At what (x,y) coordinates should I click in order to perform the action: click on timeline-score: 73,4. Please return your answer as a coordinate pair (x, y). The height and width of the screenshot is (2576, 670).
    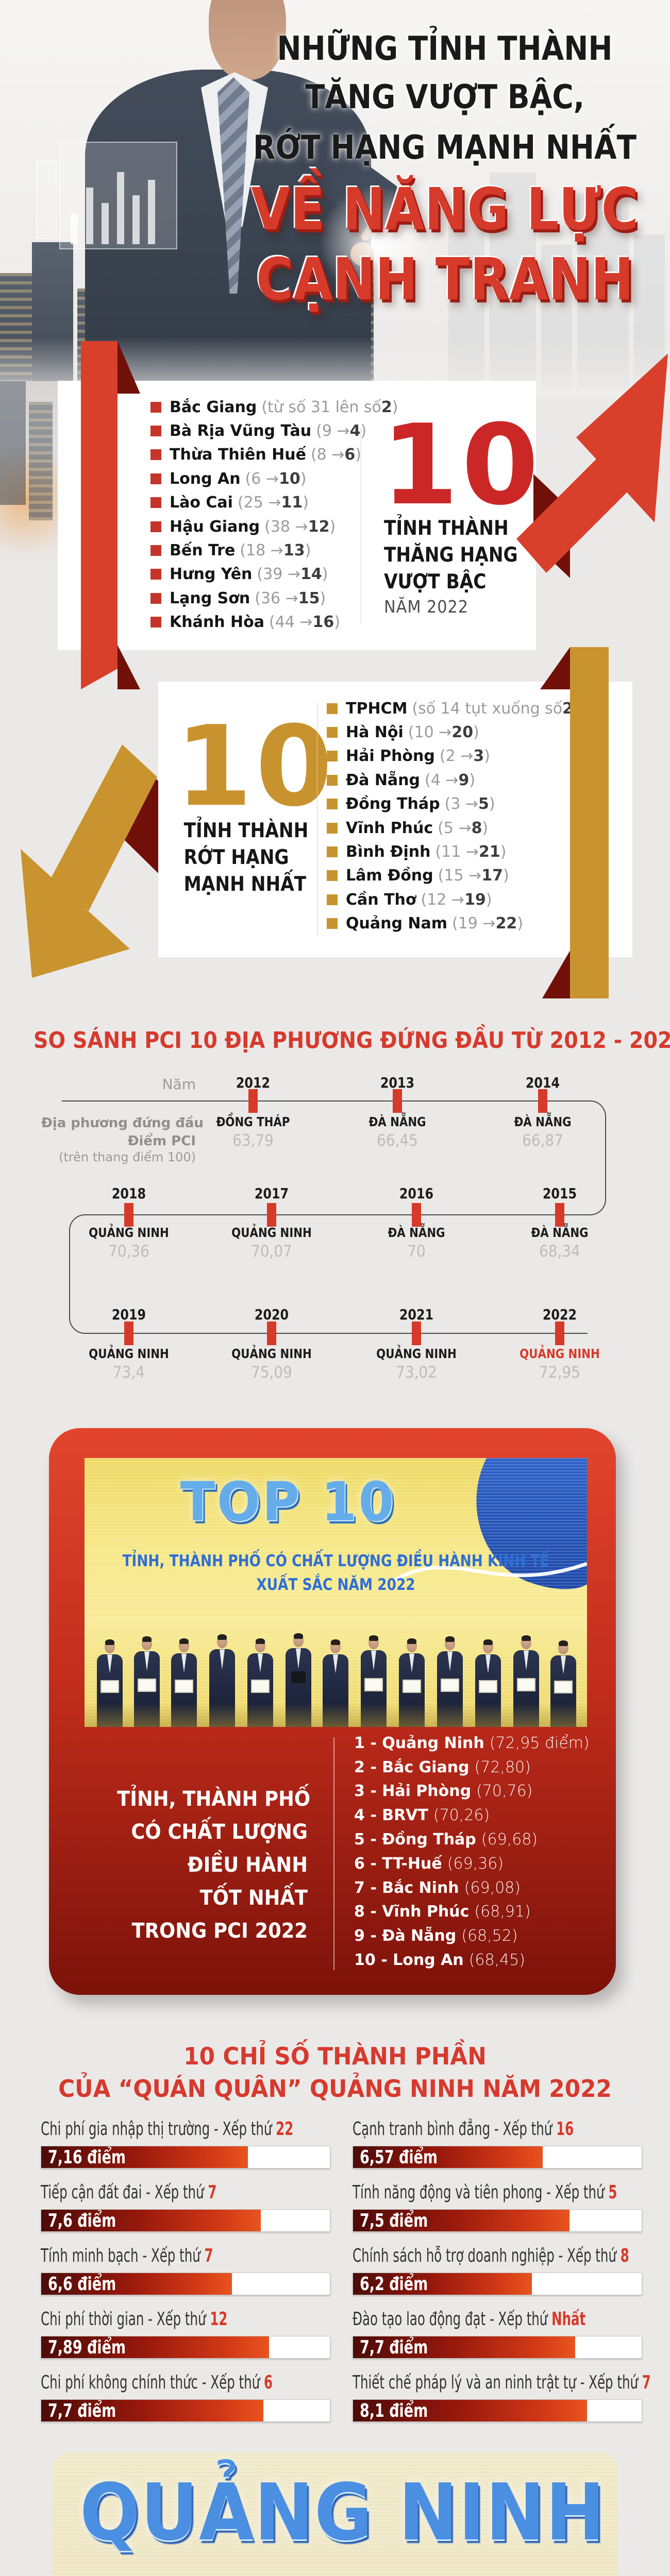
    Looking at the image, I should click on (128, 1372).